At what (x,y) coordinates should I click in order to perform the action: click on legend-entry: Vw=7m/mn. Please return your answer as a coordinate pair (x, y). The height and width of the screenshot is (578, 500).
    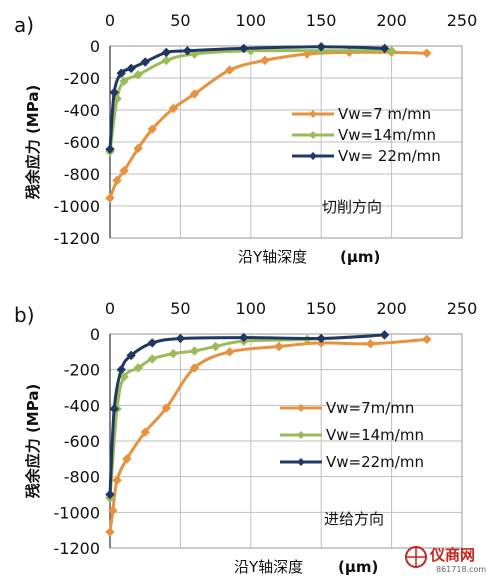
    Looking at the image, I should click on (347, 408).